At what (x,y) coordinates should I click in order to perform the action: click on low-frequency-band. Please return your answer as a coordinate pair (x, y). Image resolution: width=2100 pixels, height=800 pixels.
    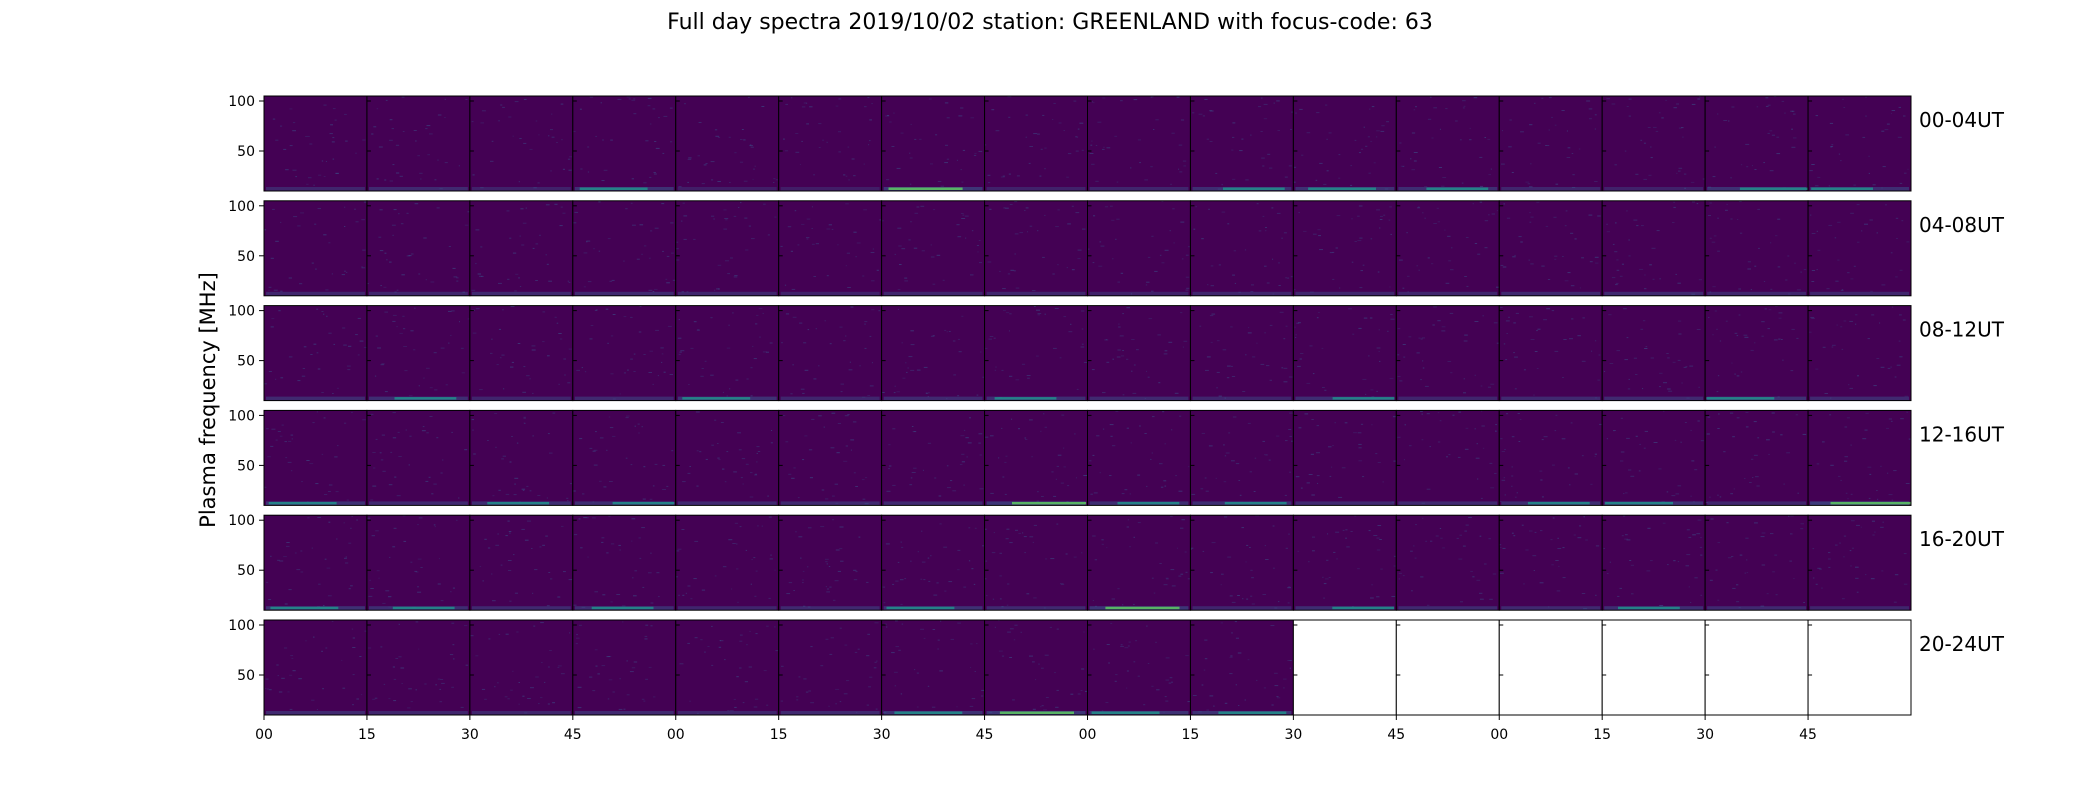
    Looking at the image, I should click on (1448, 503).